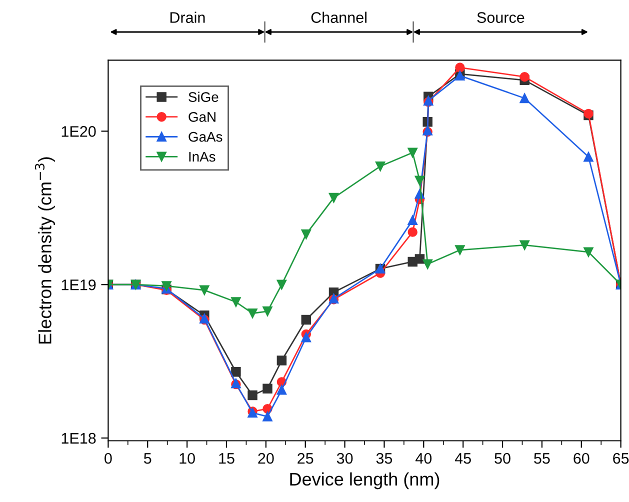  Describe the element at coordinates (462, 458) in the screenshot. I see `x-tick-label: 45` at that location.